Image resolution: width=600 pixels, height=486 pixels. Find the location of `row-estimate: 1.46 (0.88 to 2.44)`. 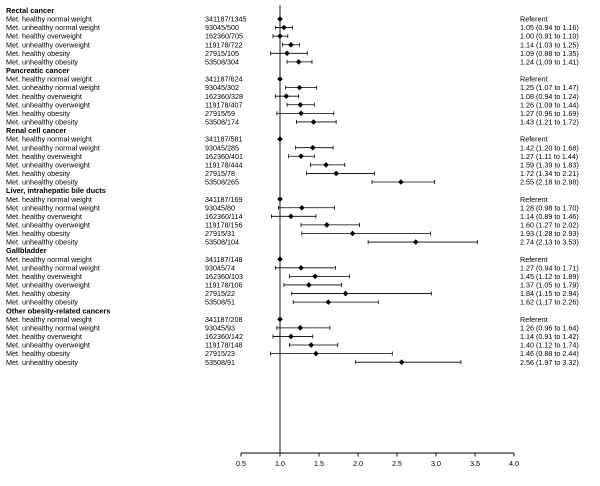

row-estimate: 1.46 (0.88 to 2.44) is located at coordinates (549, 353).